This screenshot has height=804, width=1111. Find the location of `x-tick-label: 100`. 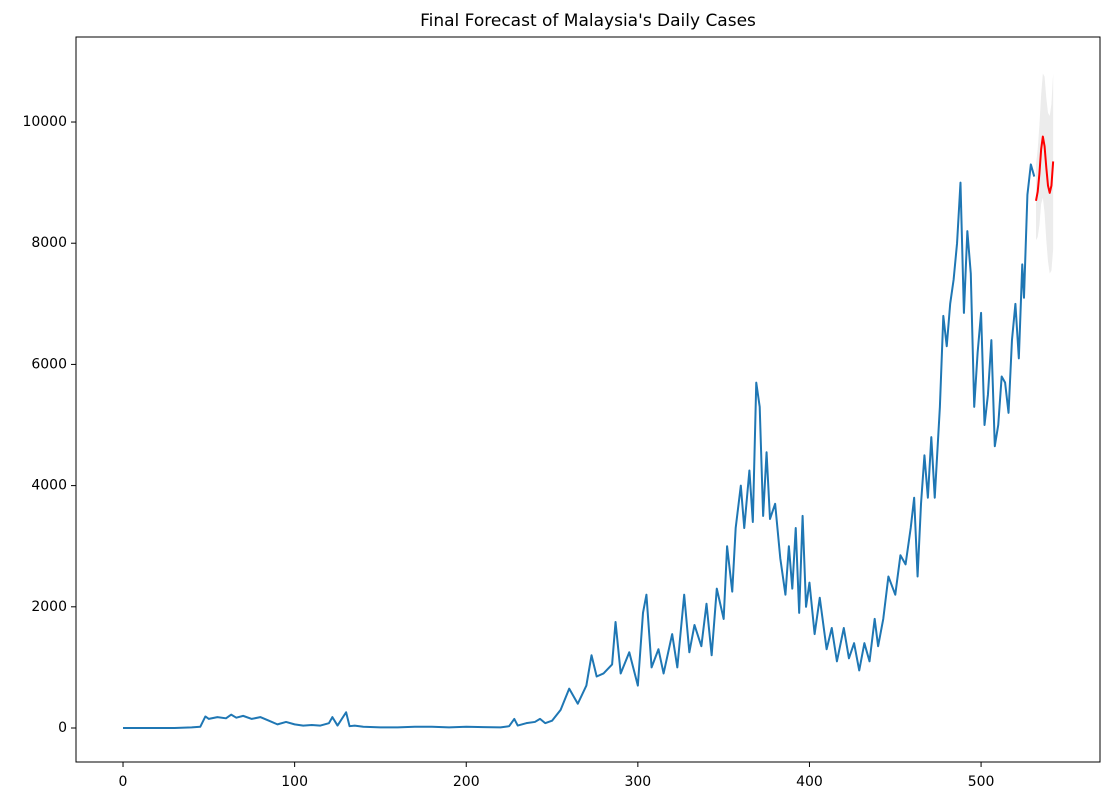

x-tick-label: 100 is located at coordinates (294, 782).